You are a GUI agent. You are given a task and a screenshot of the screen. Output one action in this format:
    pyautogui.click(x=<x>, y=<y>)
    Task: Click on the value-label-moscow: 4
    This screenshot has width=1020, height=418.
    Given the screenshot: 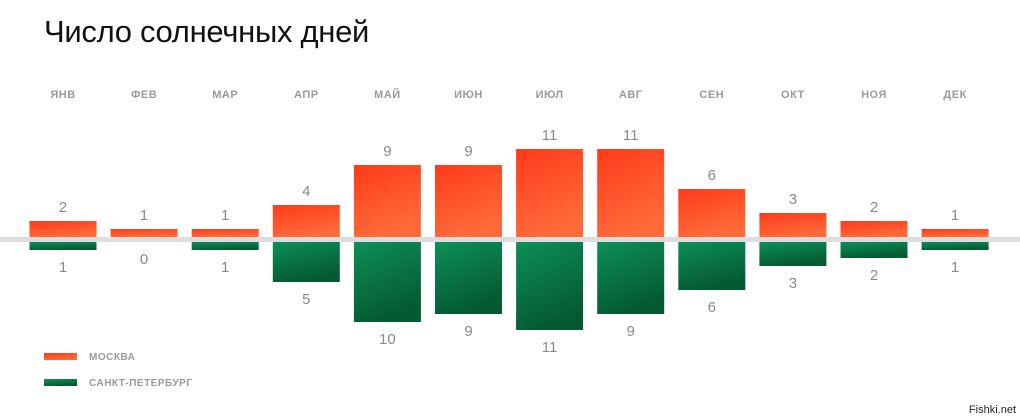 What is the action you would take?
    pyautogui.click(x=306, y=191)
    